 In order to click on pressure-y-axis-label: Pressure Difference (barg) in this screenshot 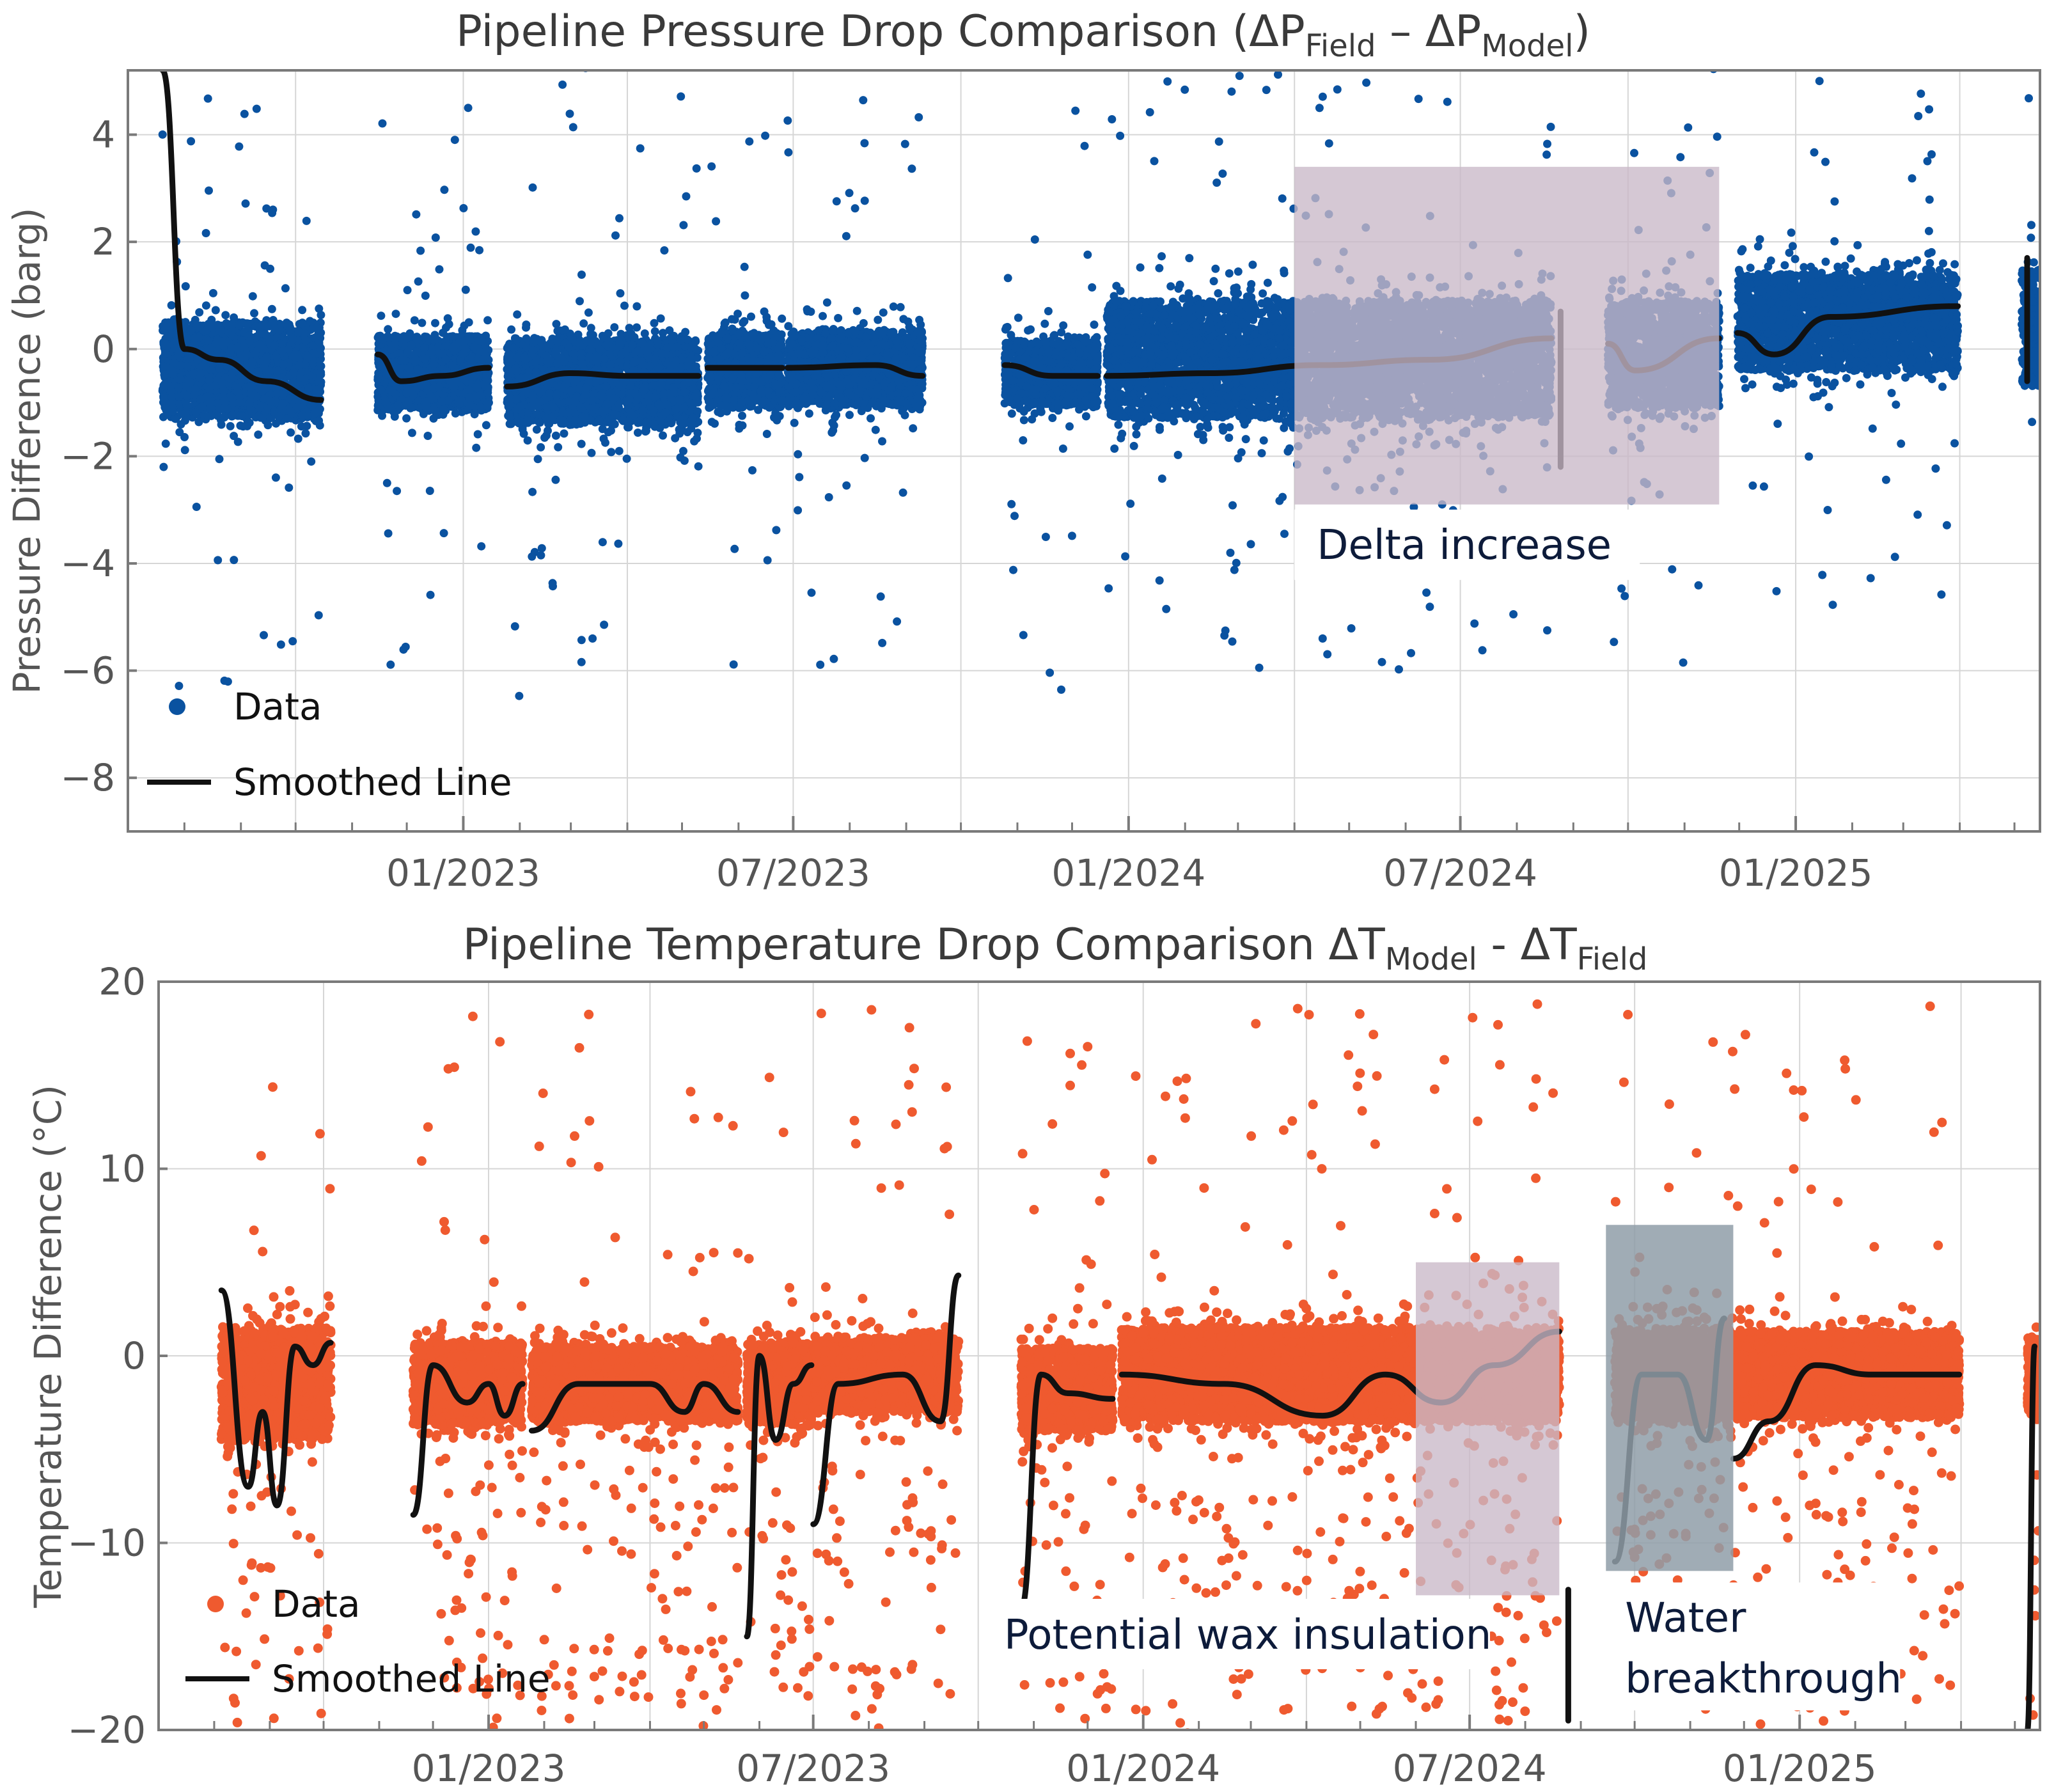, I will do `click(27, 451)`.